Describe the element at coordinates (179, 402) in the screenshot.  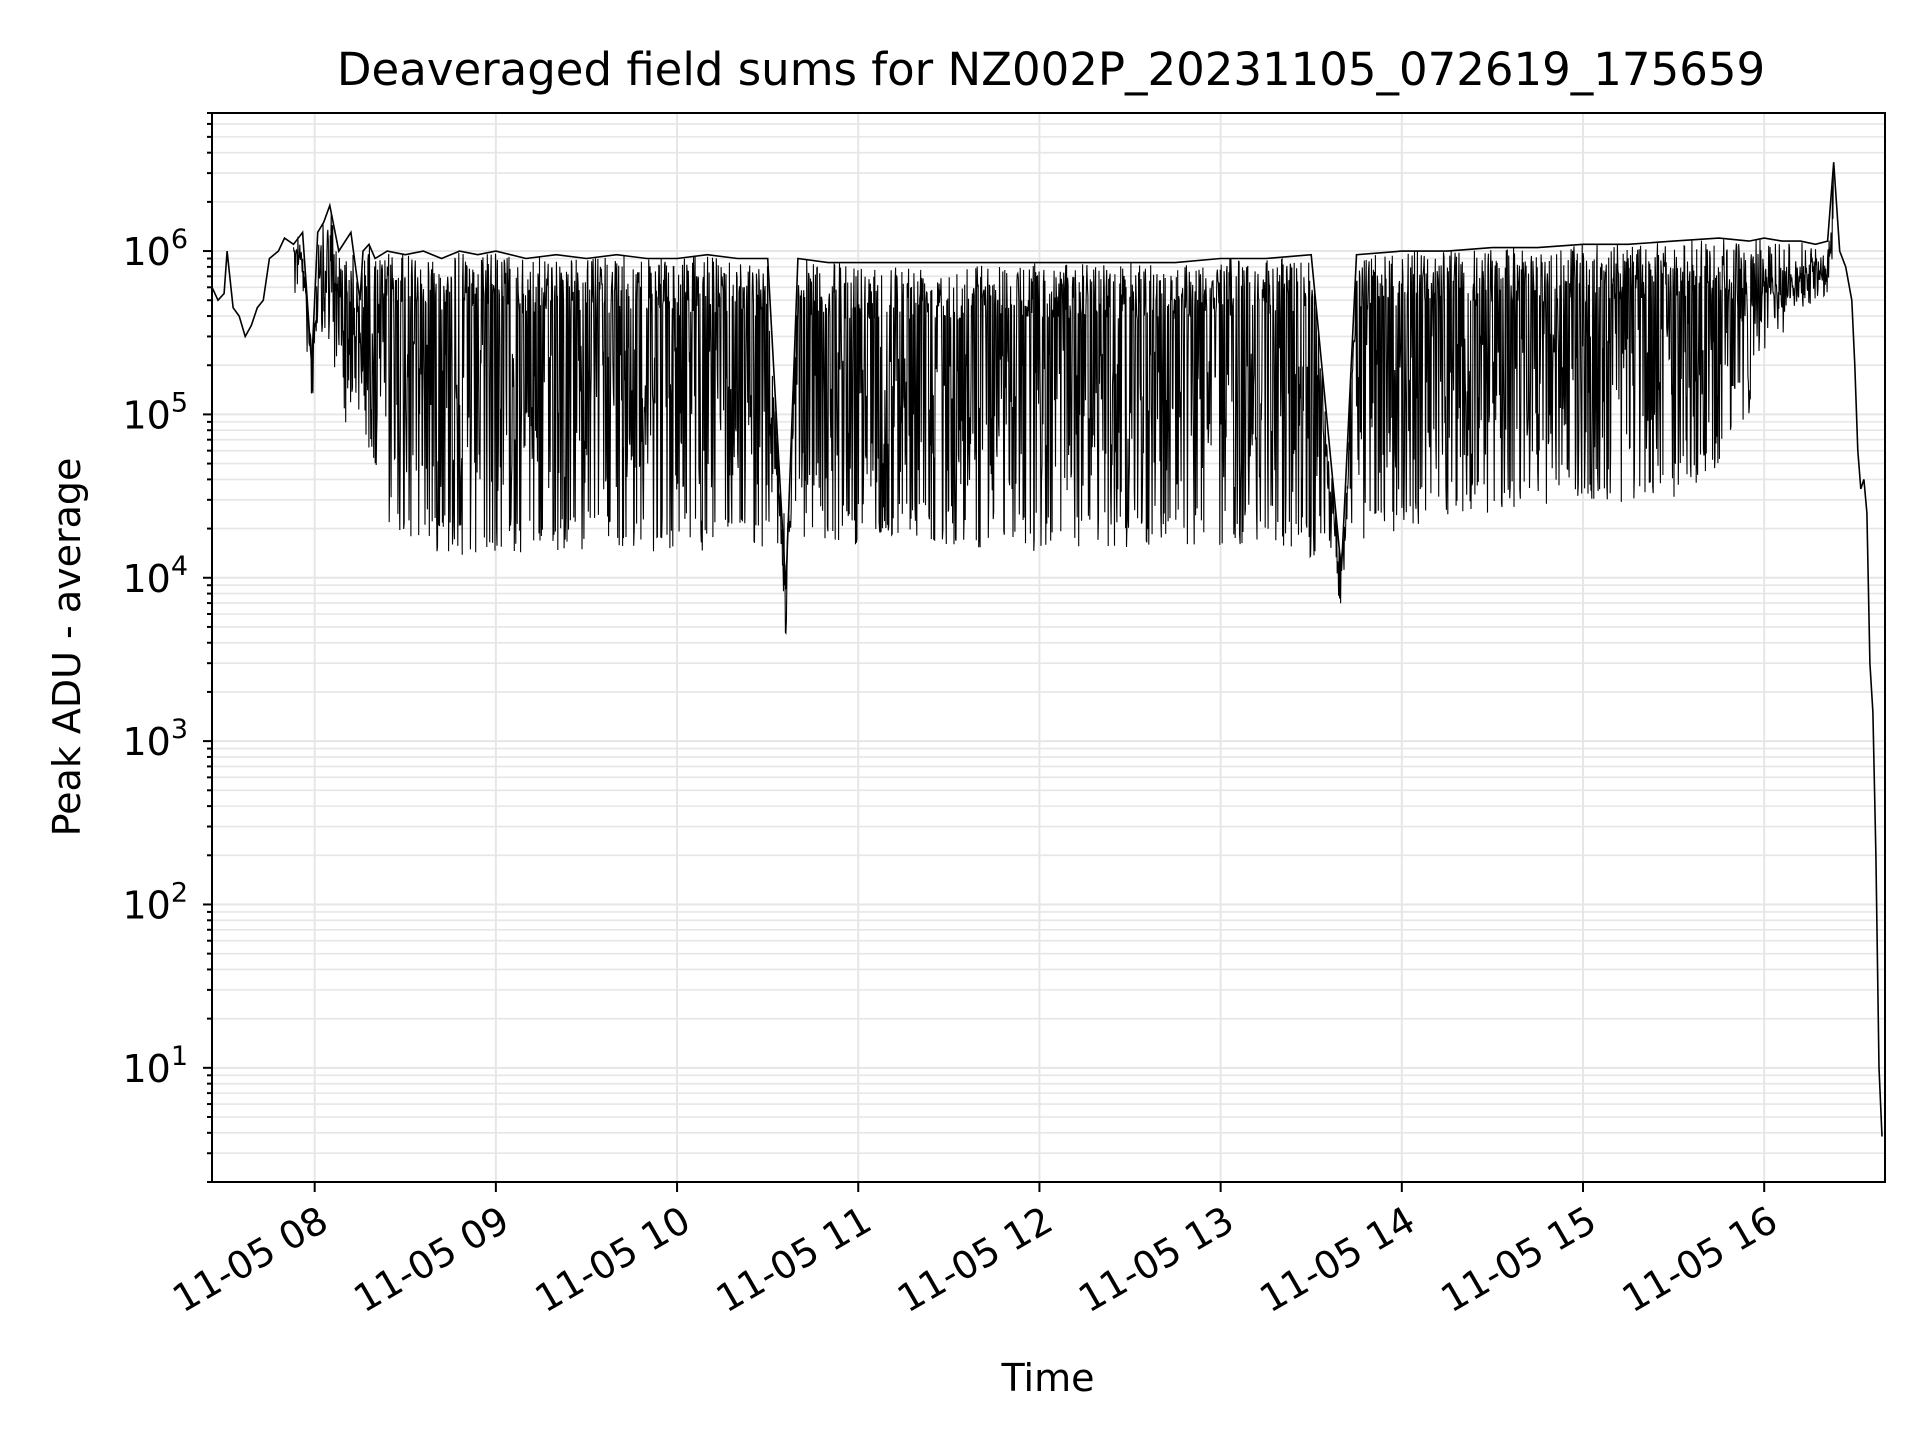
I see `y-tick-exponent: 5` at that location.